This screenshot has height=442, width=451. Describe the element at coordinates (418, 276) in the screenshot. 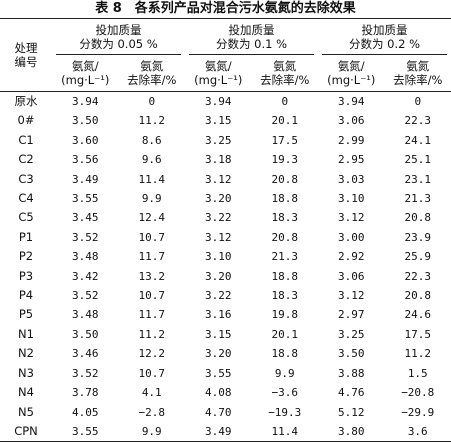

I see `cell: 22.3` at that location.